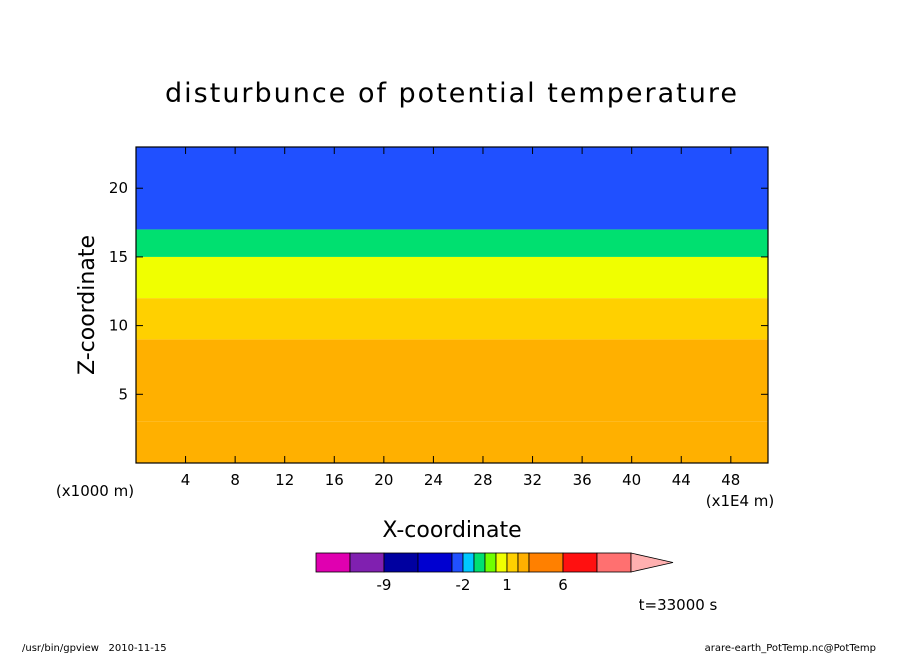 This screenshot has height=654, width=904. I want to click on x-tick-label: 20, so click(383, 480).